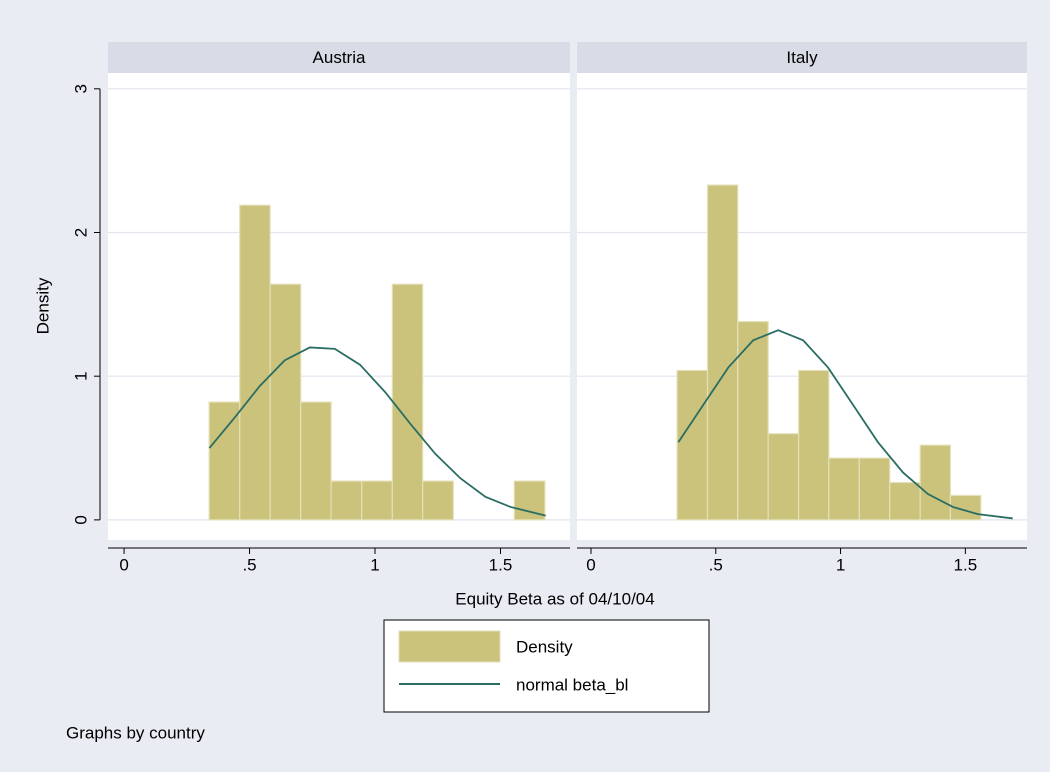  Describe the element at coordinates (554, 598) in the screenshot. I see `x-axis-title: Equity Beta as of 04/10/04` at that location.